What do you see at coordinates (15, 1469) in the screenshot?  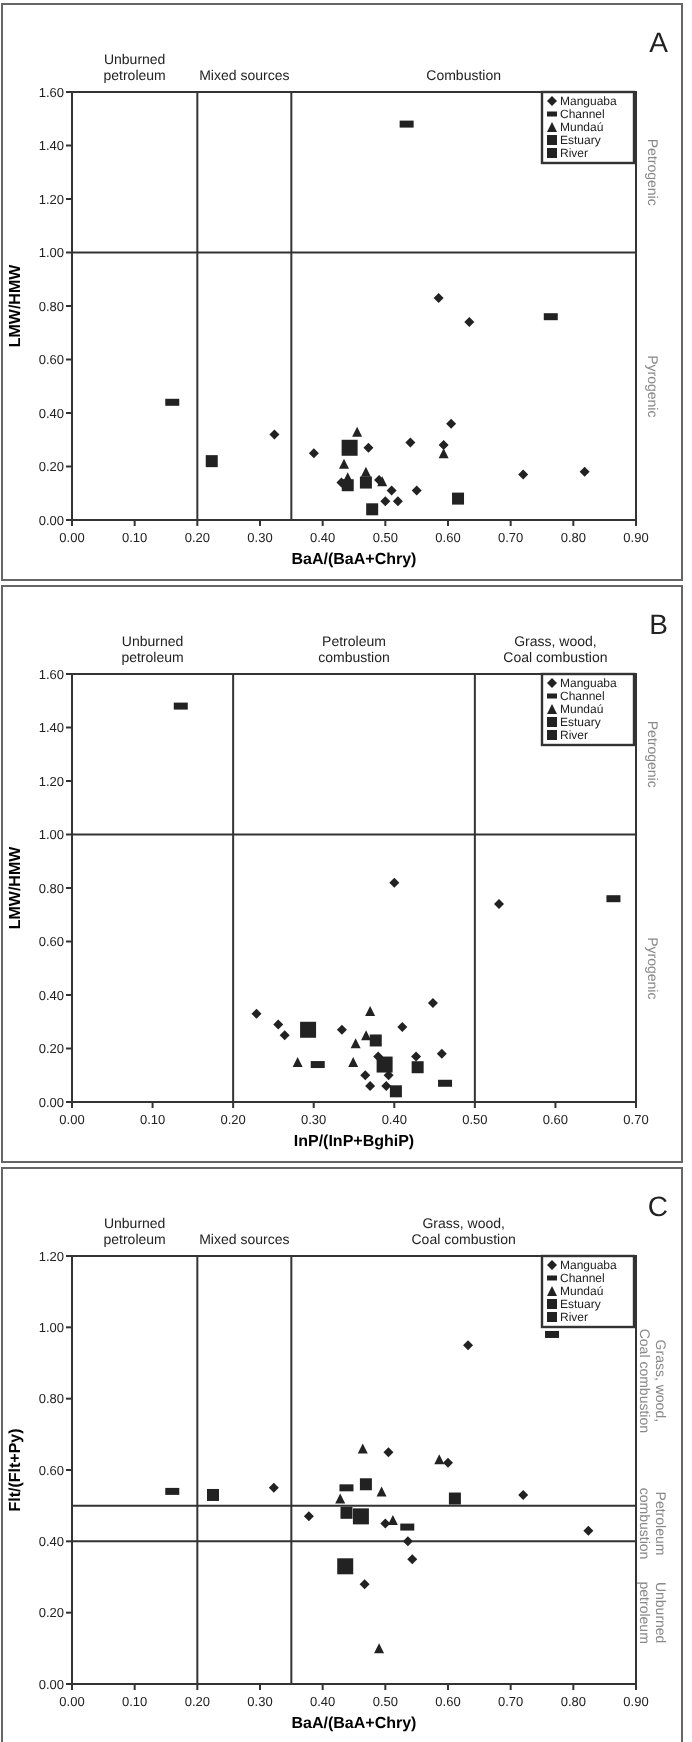 I see `y-axis-title: Flt/(Flt+Py)` at bounding box center [15, 1469].